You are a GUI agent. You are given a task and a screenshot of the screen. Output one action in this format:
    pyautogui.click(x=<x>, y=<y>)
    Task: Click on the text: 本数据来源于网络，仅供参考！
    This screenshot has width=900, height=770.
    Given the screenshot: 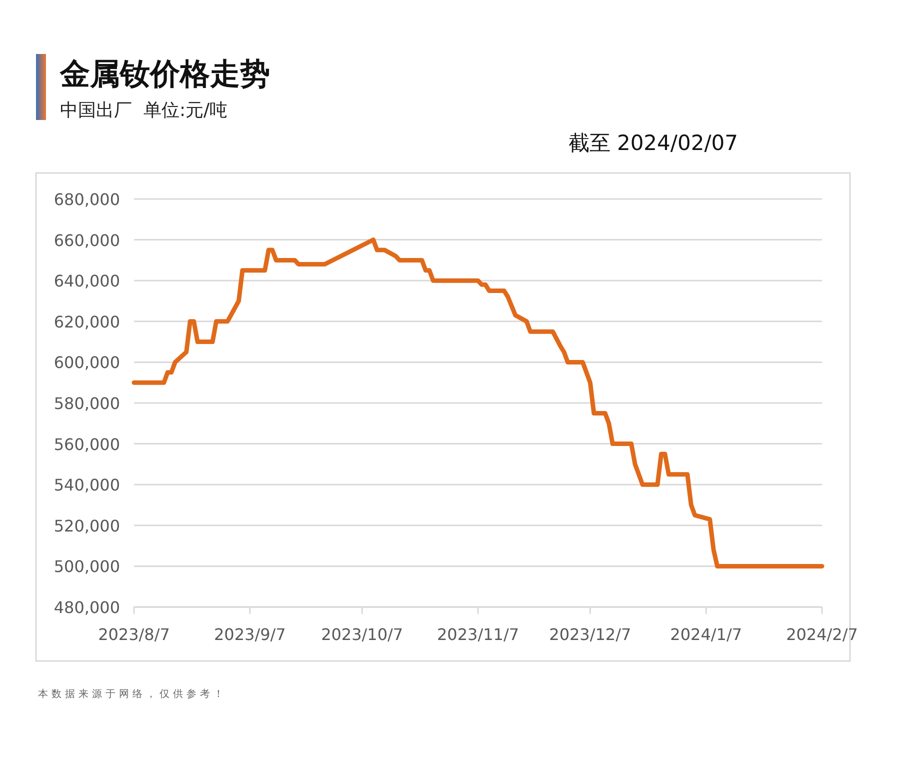 What is the action you would take?
    pyautogui.click(x=132, y=694)
    